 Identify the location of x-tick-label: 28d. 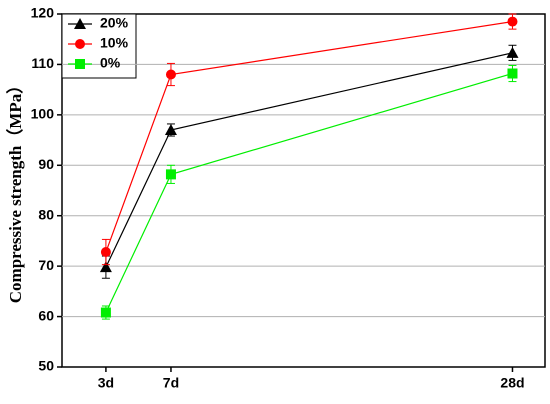
(512, 383).